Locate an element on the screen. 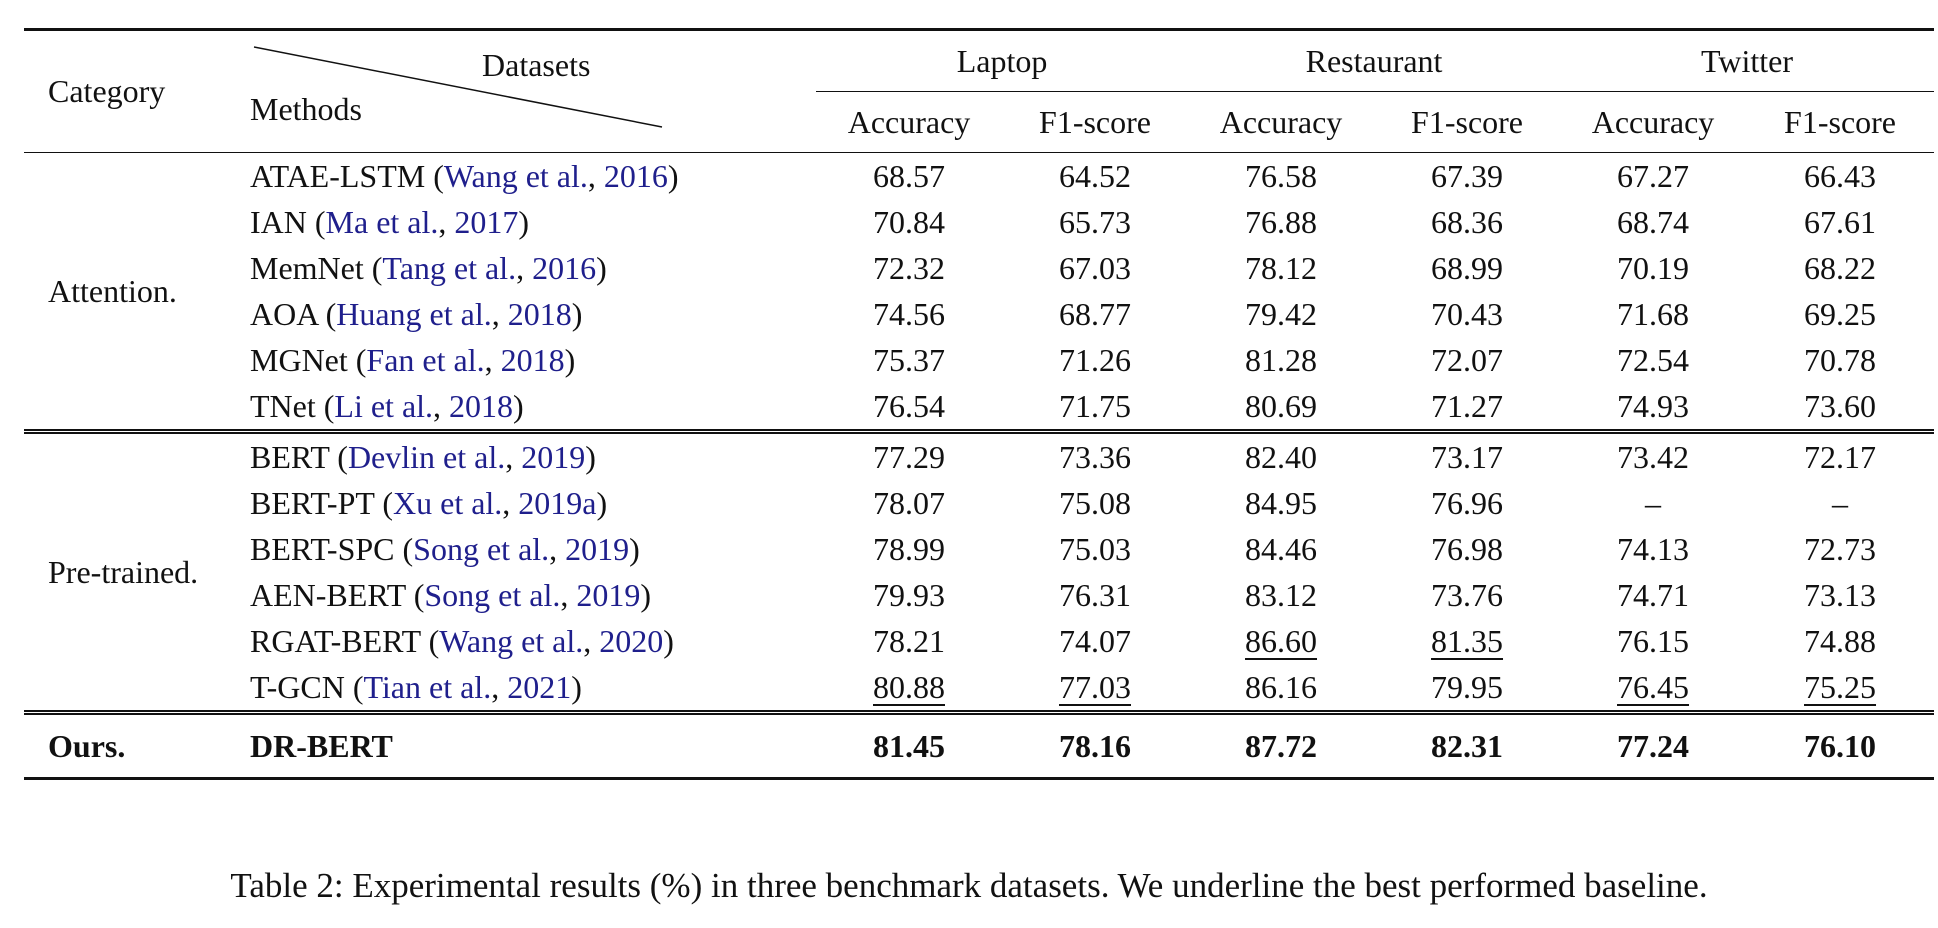 This screenshot has height=928, width=1938. value-text: 76.15 is located at coordinates (1653, 640).